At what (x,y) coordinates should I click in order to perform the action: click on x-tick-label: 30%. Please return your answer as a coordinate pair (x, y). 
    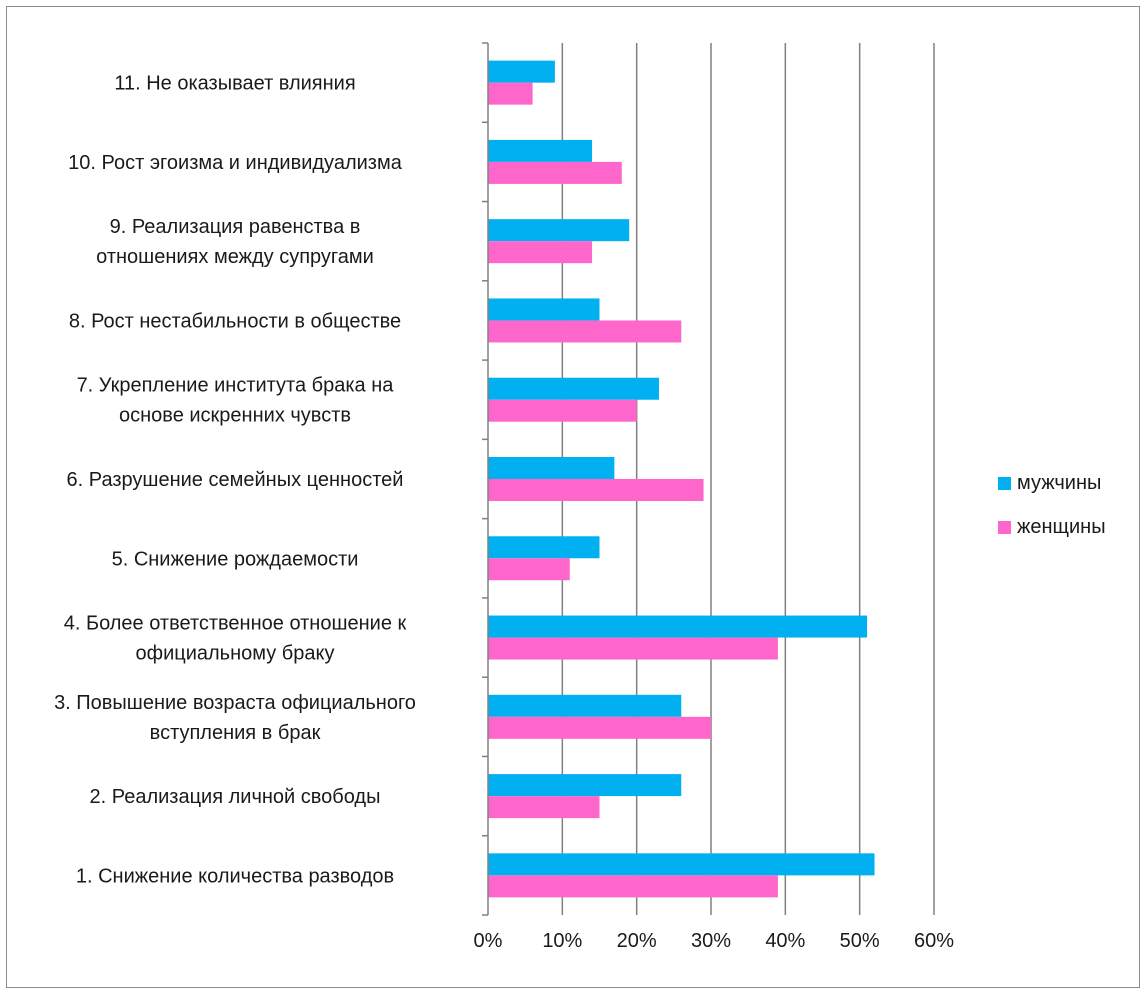
    Looking at the image, I should click on (711, 941).